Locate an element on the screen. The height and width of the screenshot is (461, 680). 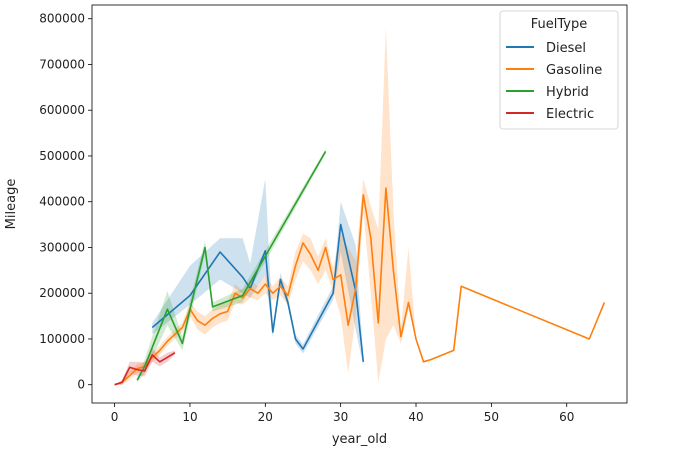
y-tick-label: 0 is located at coordinates (81, 385).